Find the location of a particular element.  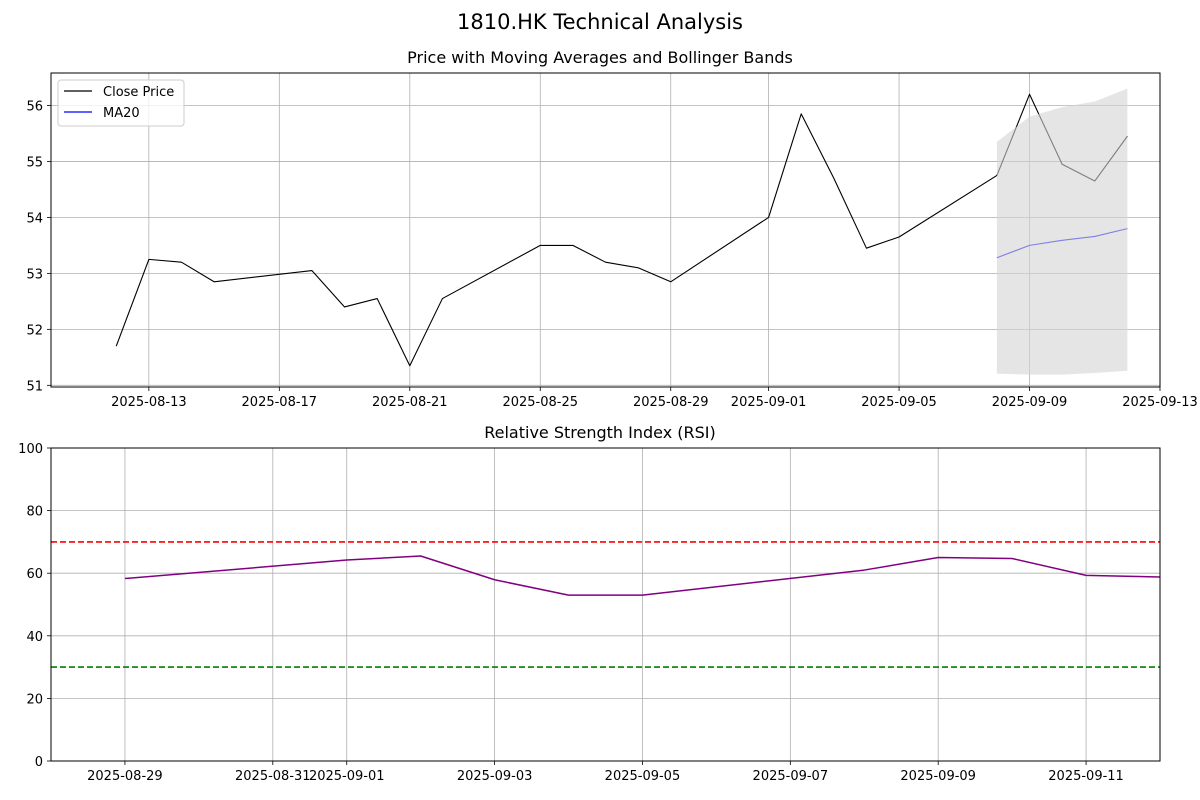

legend-label: MA20 is located at coordinates (121, 113).